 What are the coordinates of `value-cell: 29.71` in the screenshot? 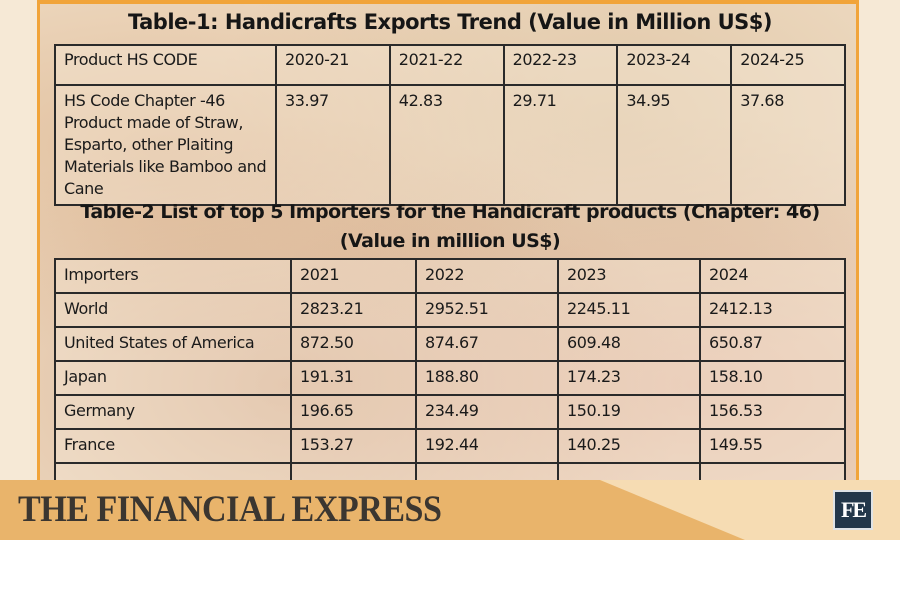 It's located at (560, 145).